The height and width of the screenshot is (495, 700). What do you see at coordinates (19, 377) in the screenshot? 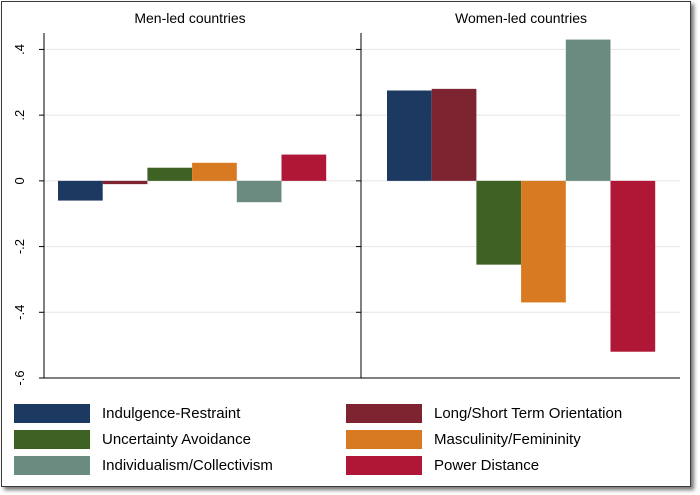
I see `y-tick-label: -.6` at bounding box center [19, 377].